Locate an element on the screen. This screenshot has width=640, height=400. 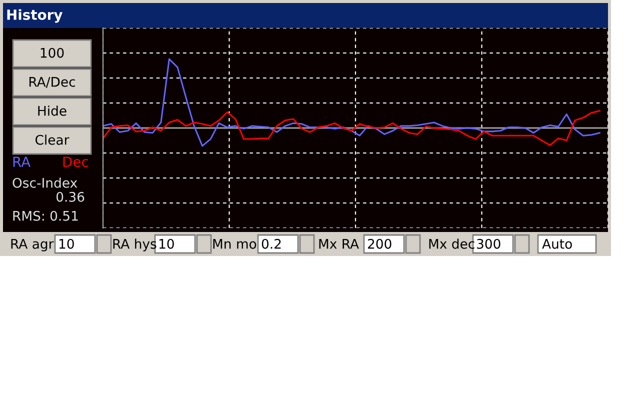
text: Mn mo is located at coordinates (234, 244).